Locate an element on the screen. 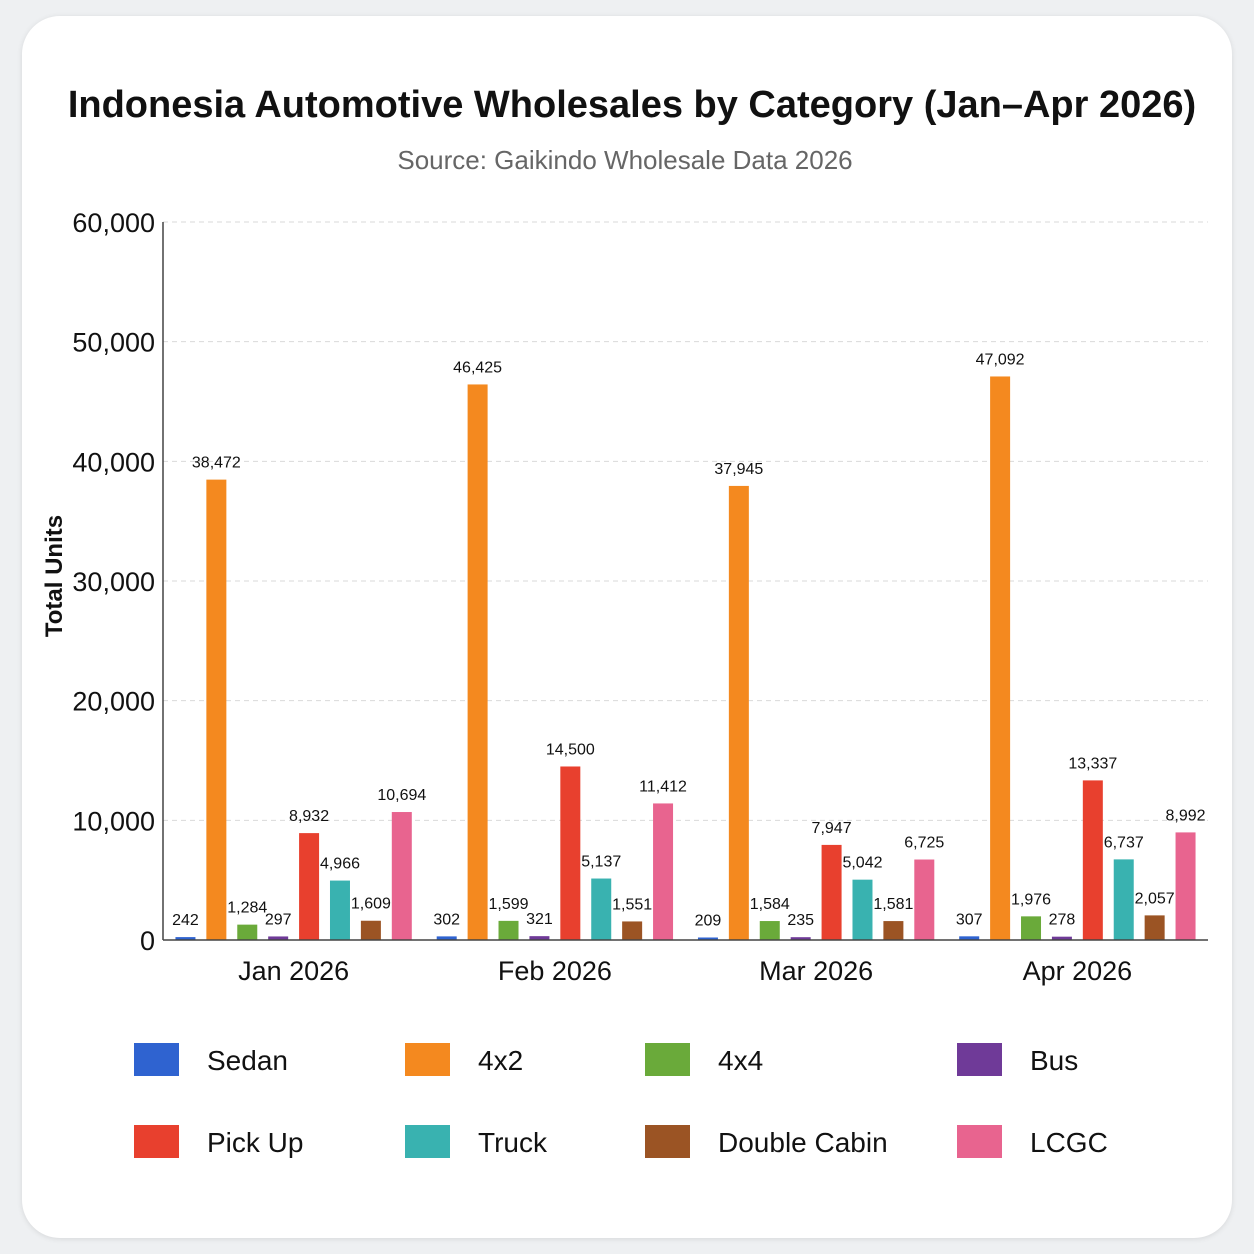 This screenshot has height=1254, width=1254. data-label: 5,042 is located at coordinates (862, 863).